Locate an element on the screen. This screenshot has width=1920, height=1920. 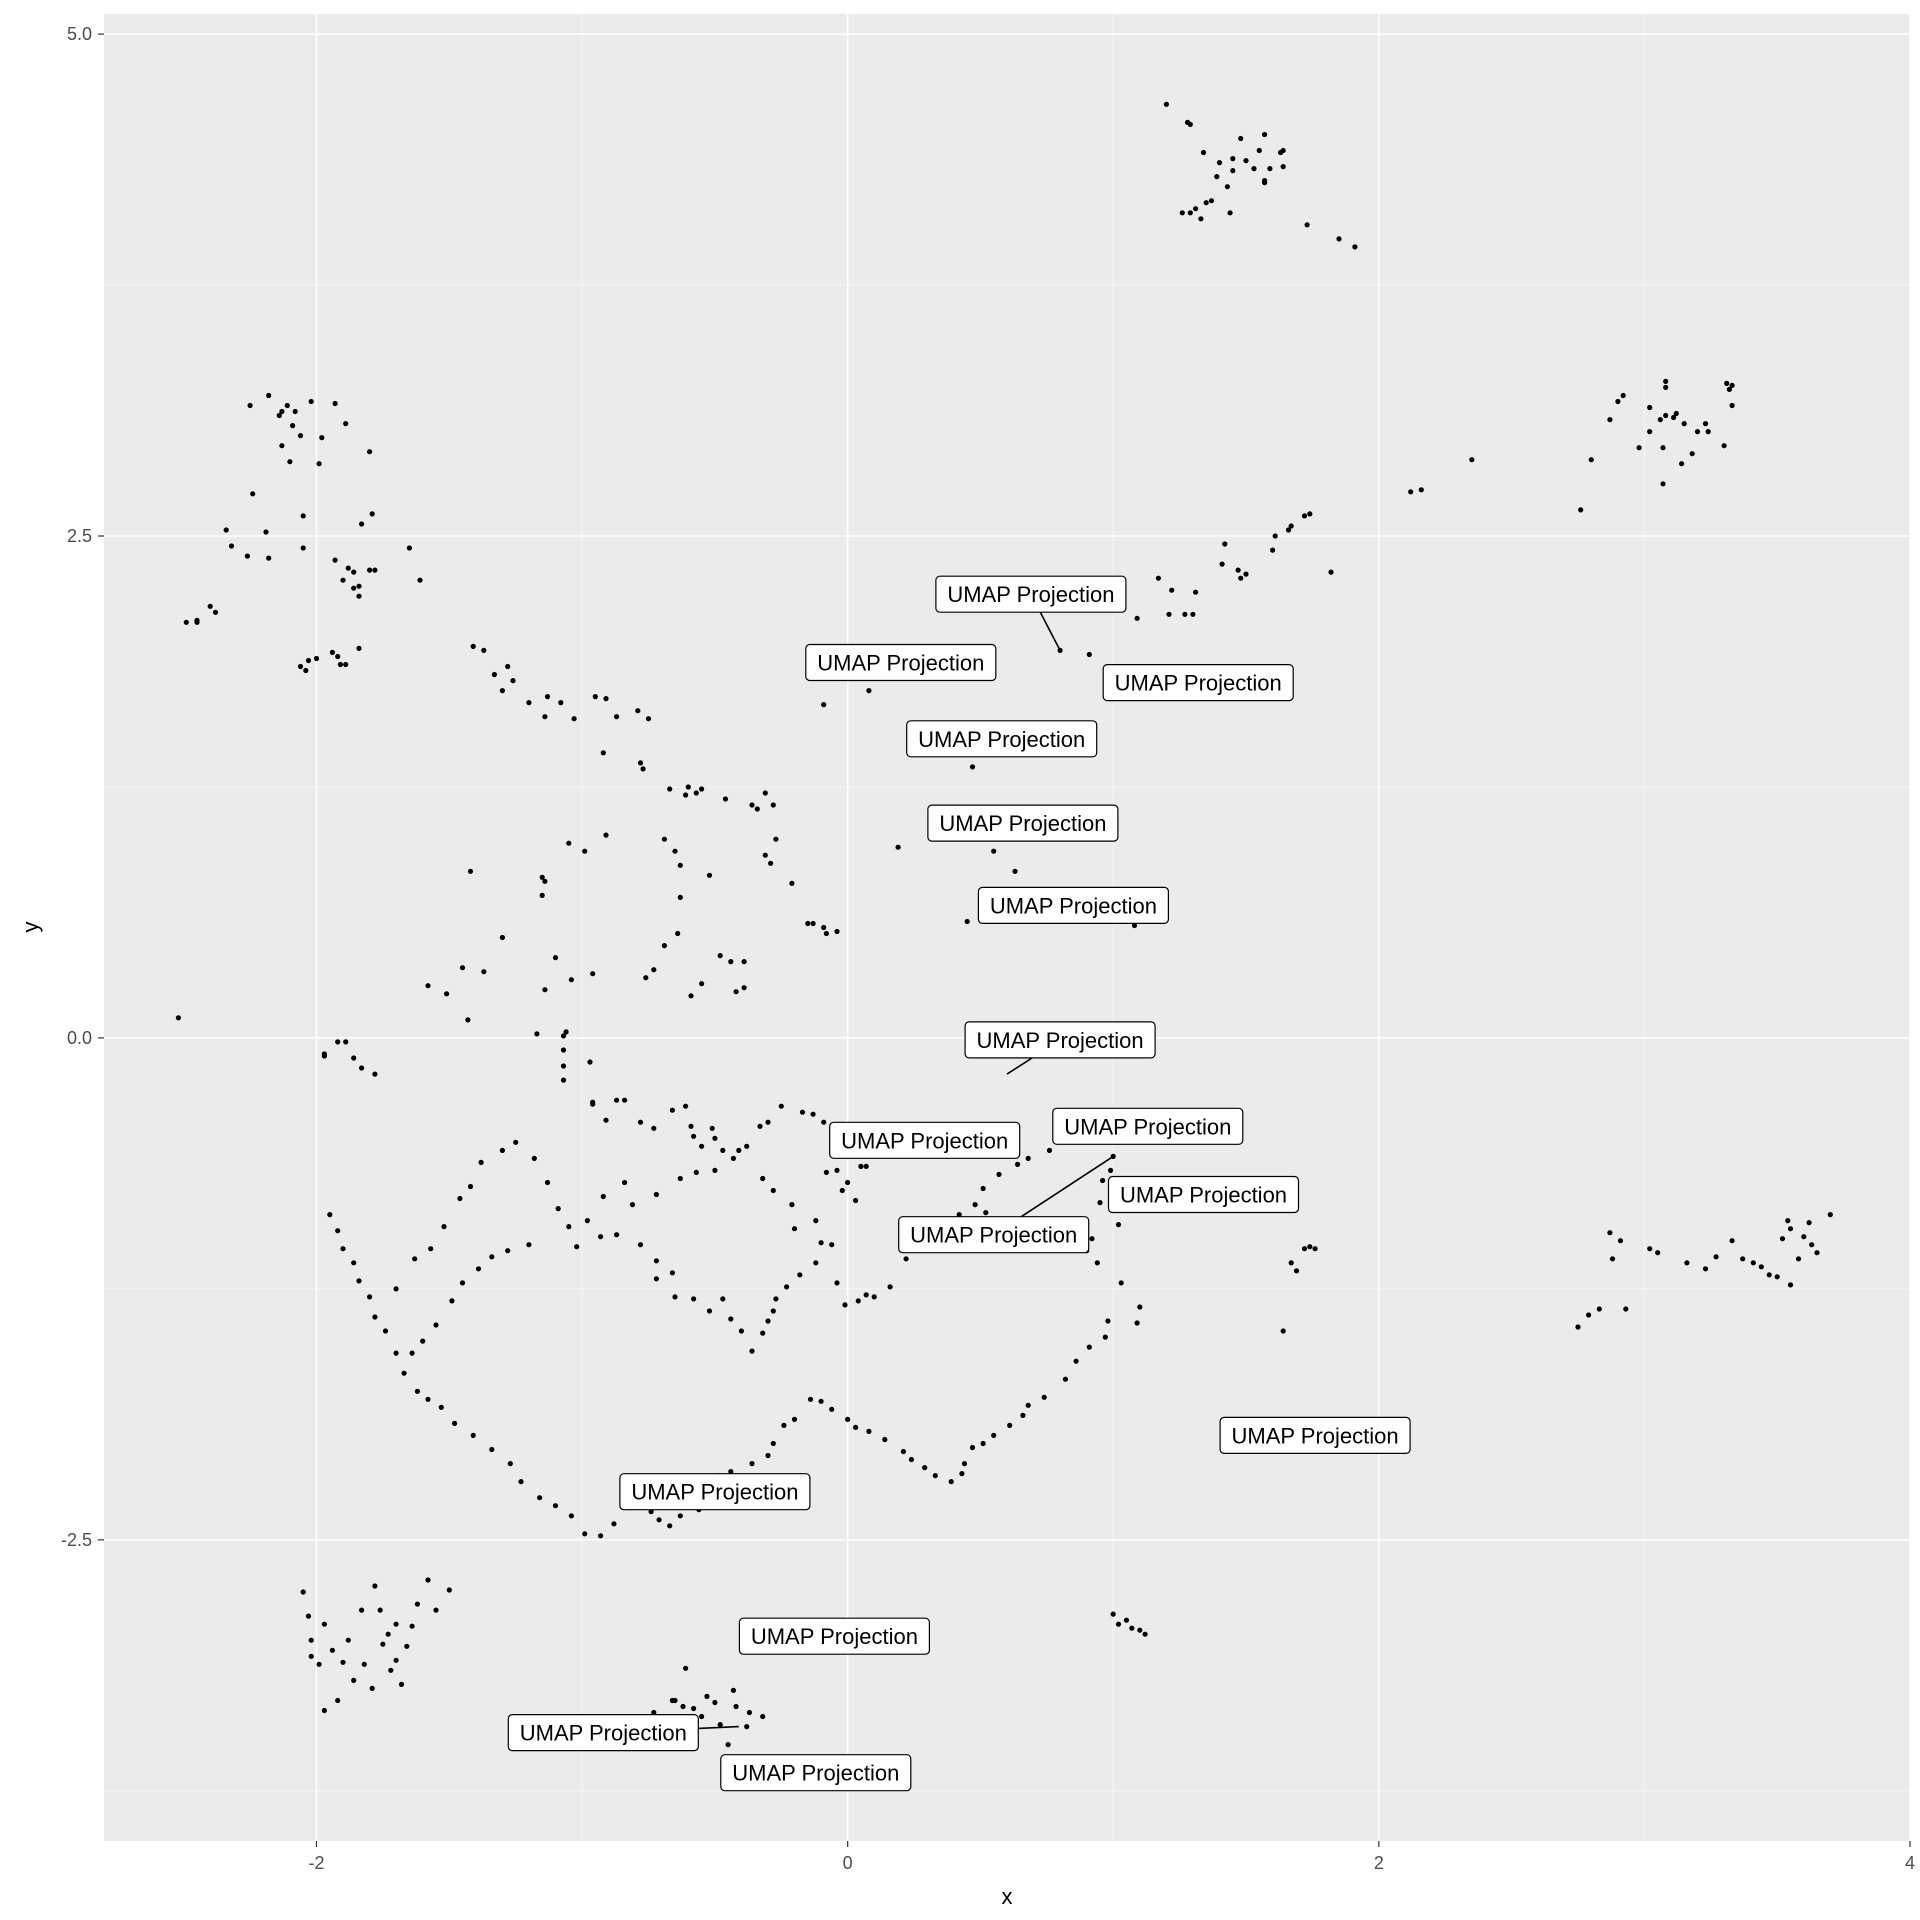
x-tick-label: 0 is located at coordinates (848, 1863).